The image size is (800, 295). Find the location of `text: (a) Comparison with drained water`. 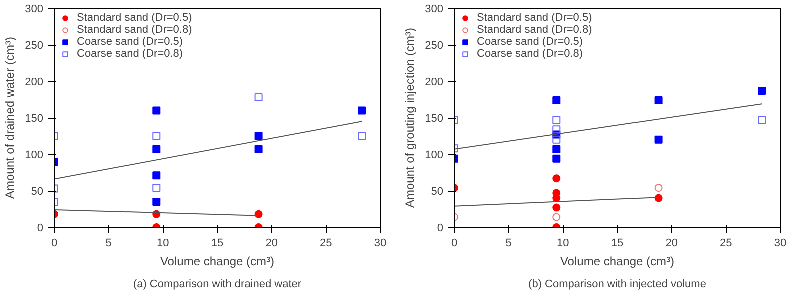

text: (a) Comparison with drained water is located at coordinates (217, 284).